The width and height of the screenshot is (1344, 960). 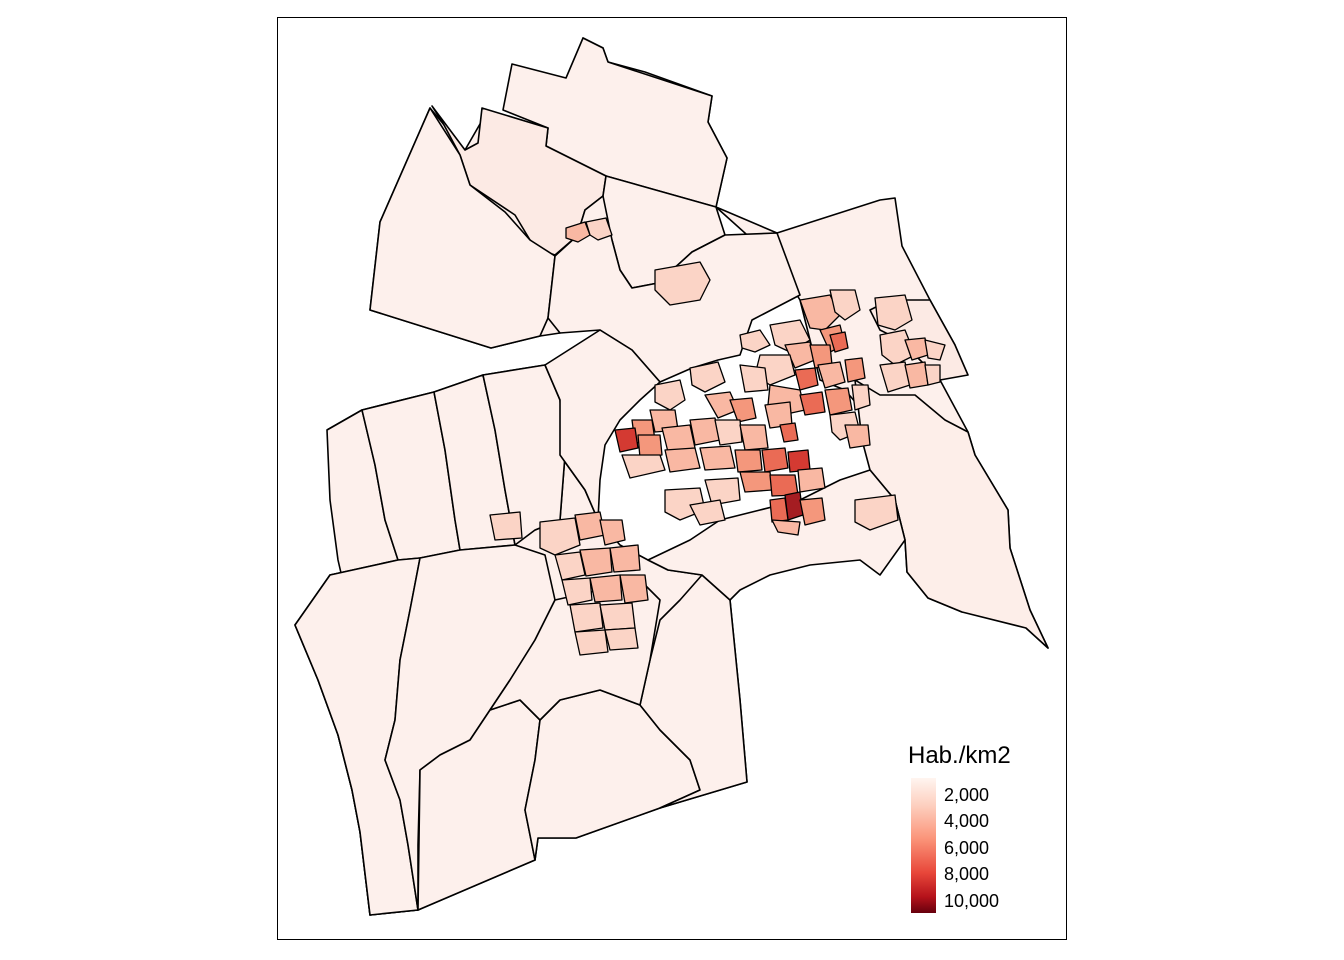 What do you see at coordinates (966, 821) in the screenshot?
I see `legend-label-4000: 4,000` at bounding box center [966, 821].